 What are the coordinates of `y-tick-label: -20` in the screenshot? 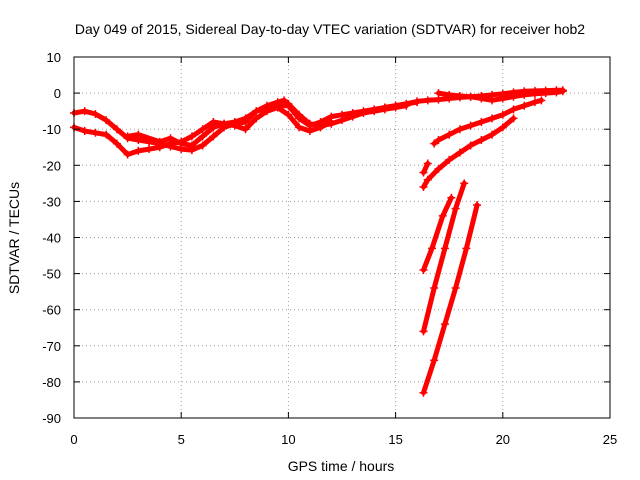 It's located at (51, 165).